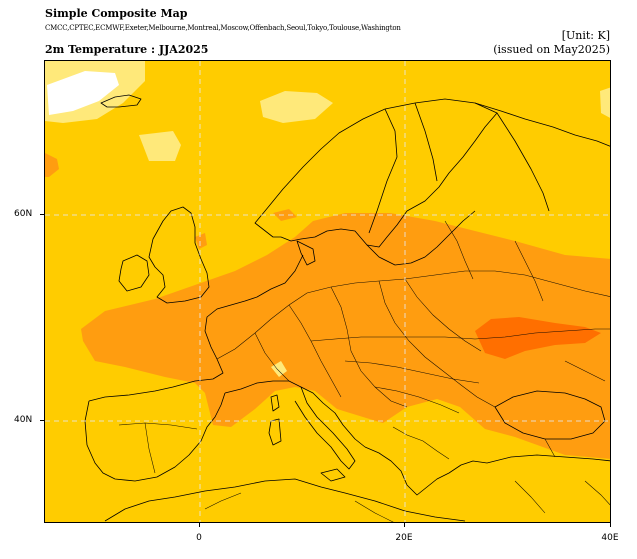 This screenshot has height=559, width=637. Describe the element at coordinates (127, 49) in the screenshot. I see `map-subtitle: 2m Temperature : JJA2025` at that location.